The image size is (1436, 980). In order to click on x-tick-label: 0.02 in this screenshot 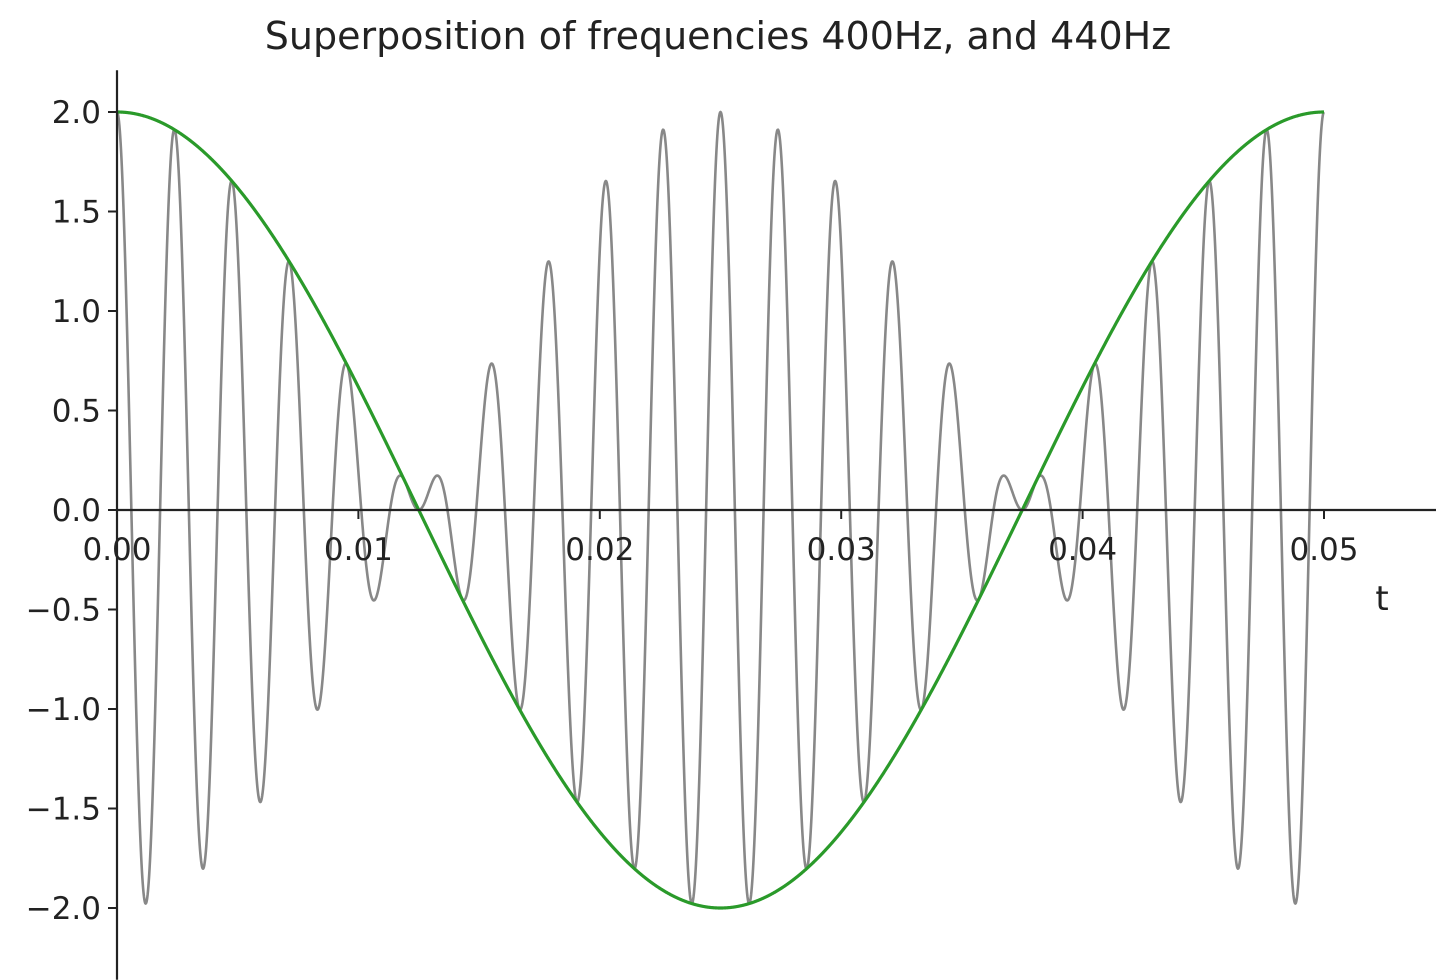, I will do `click(599, 550)`.